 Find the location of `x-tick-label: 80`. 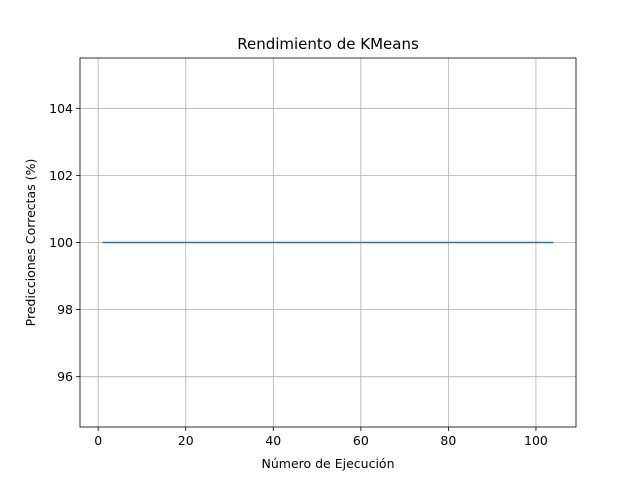

x-tick-label: 80 is located at coordinates (448, 440).